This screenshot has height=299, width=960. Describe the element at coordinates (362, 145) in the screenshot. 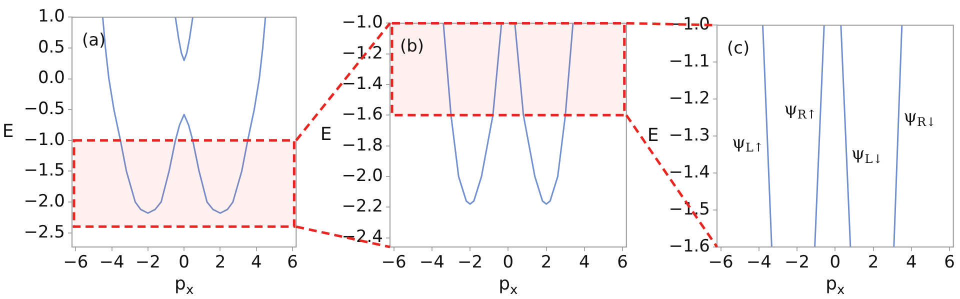

I see `y-tick-label: −1.8` at that location.